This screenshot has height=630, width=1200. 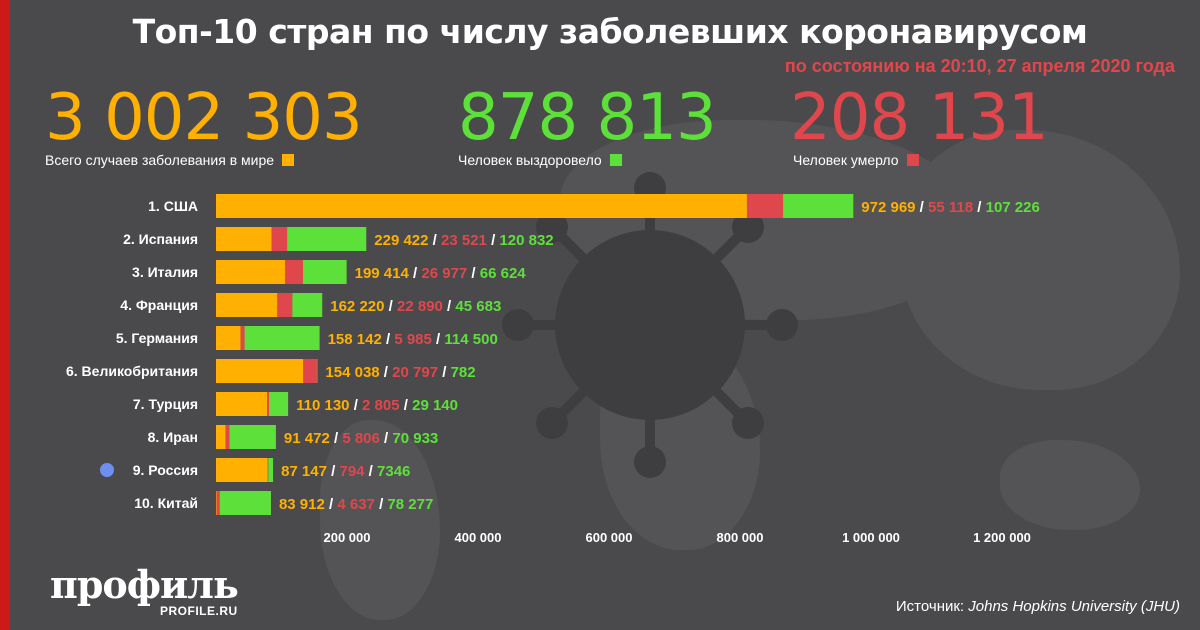 I want to click on data-label-part: 5 806, so click(x=361, y=438).